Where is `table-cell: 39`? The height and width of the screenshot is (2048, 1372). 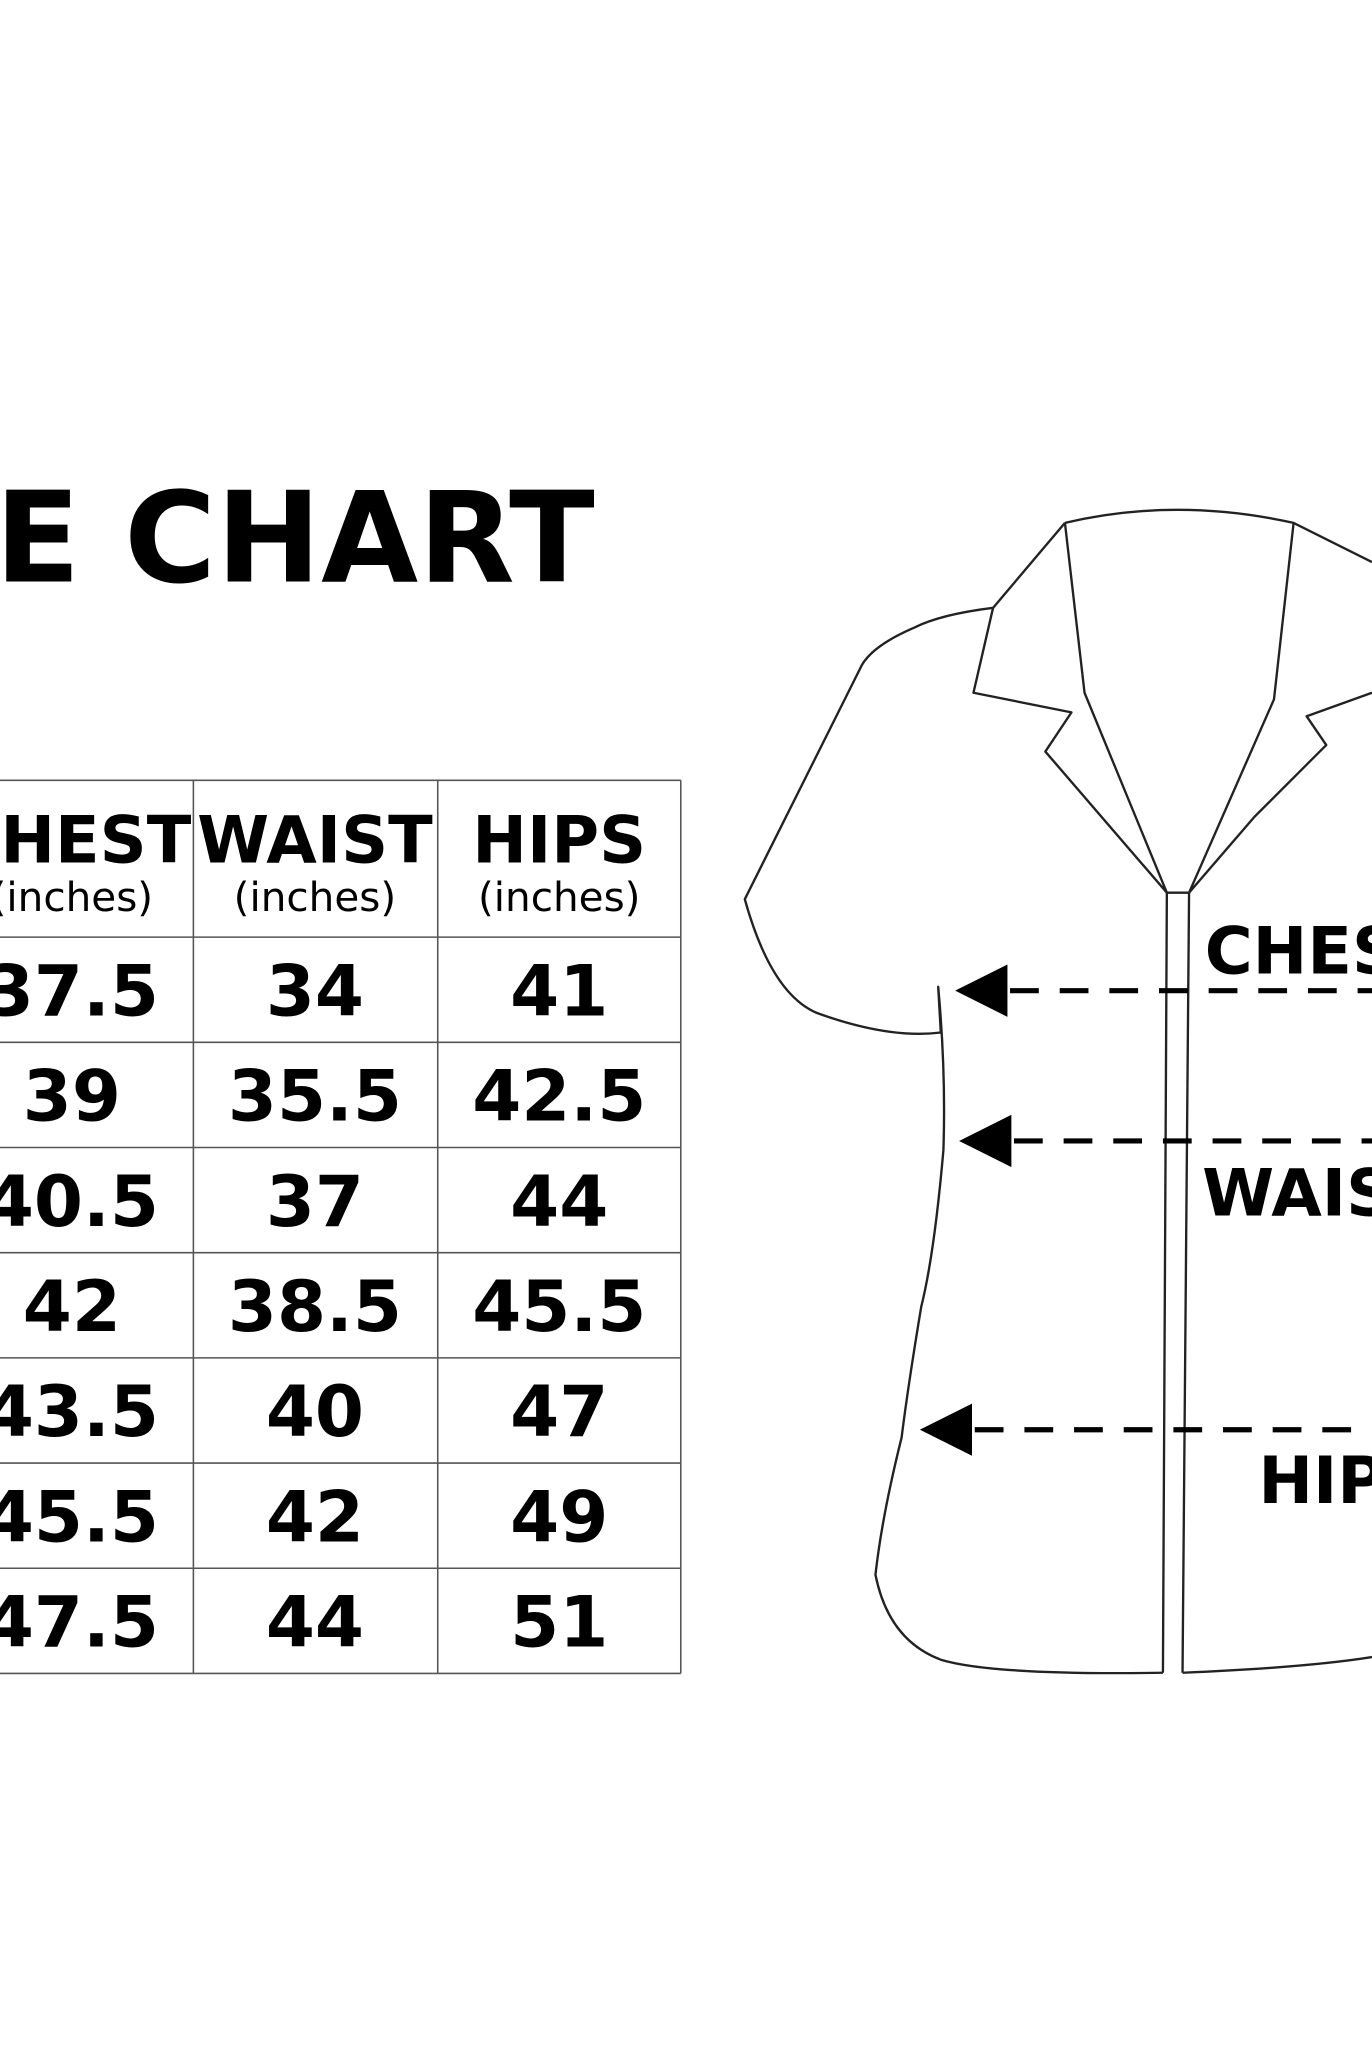
table-cell: 39 is located at coordinates (72, 1097).